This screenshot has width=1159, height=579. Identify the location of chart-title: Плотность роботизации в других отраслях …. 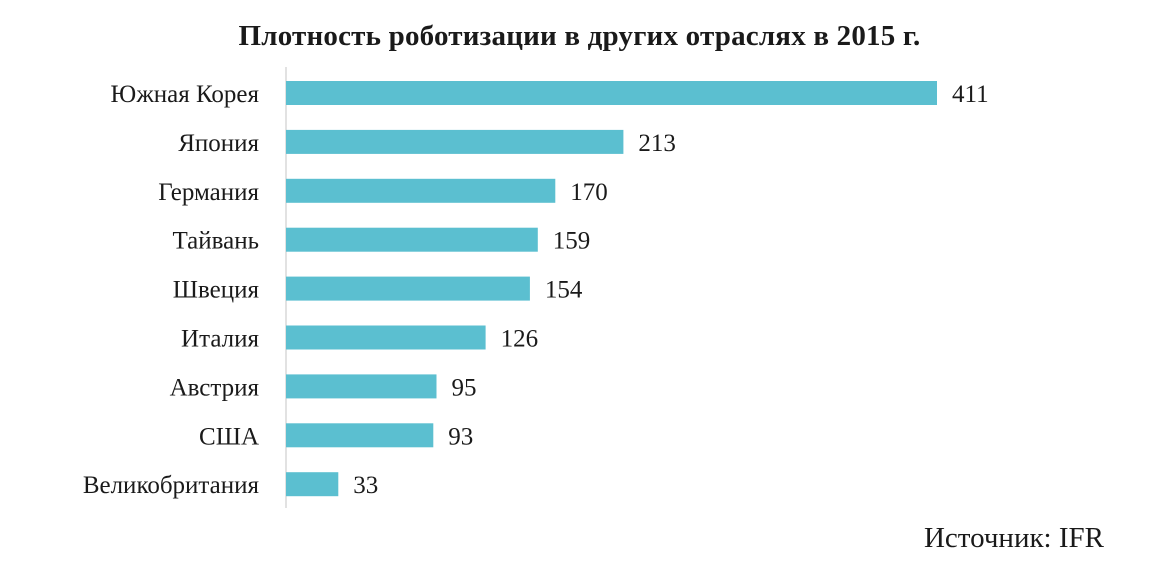
(579, 36).